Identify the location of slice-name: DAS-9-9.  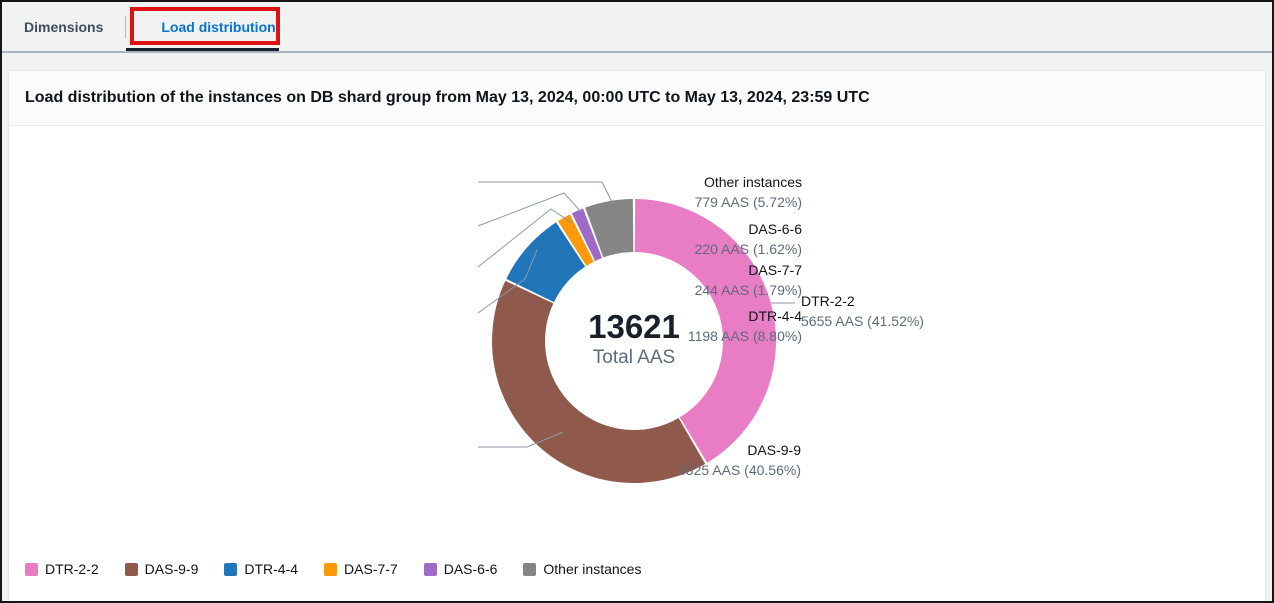
(774, 450).